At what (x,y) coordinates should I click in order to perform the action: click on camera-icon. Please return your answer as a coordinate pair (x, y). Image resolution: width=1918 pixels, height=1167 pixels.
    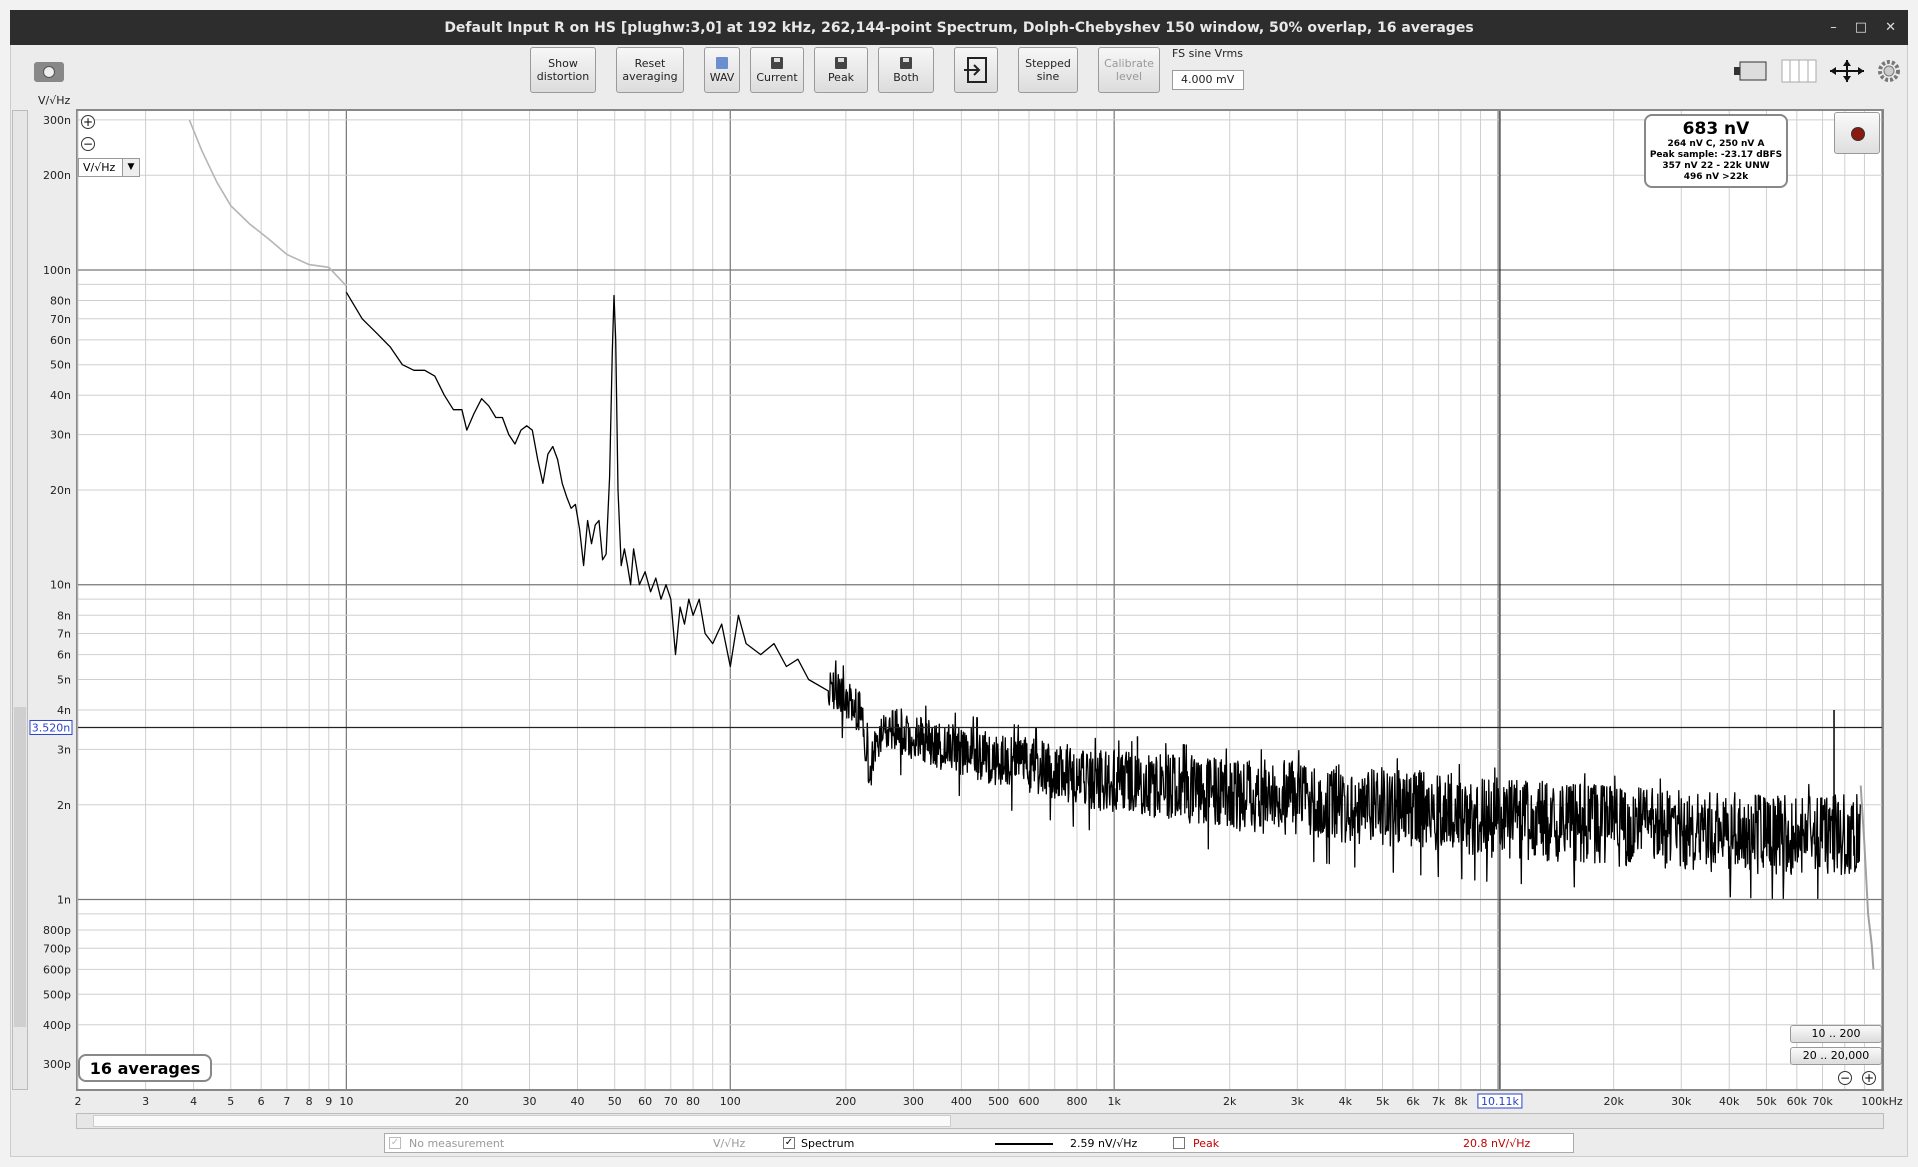
    Looking at the image, I should click on (49, 72).